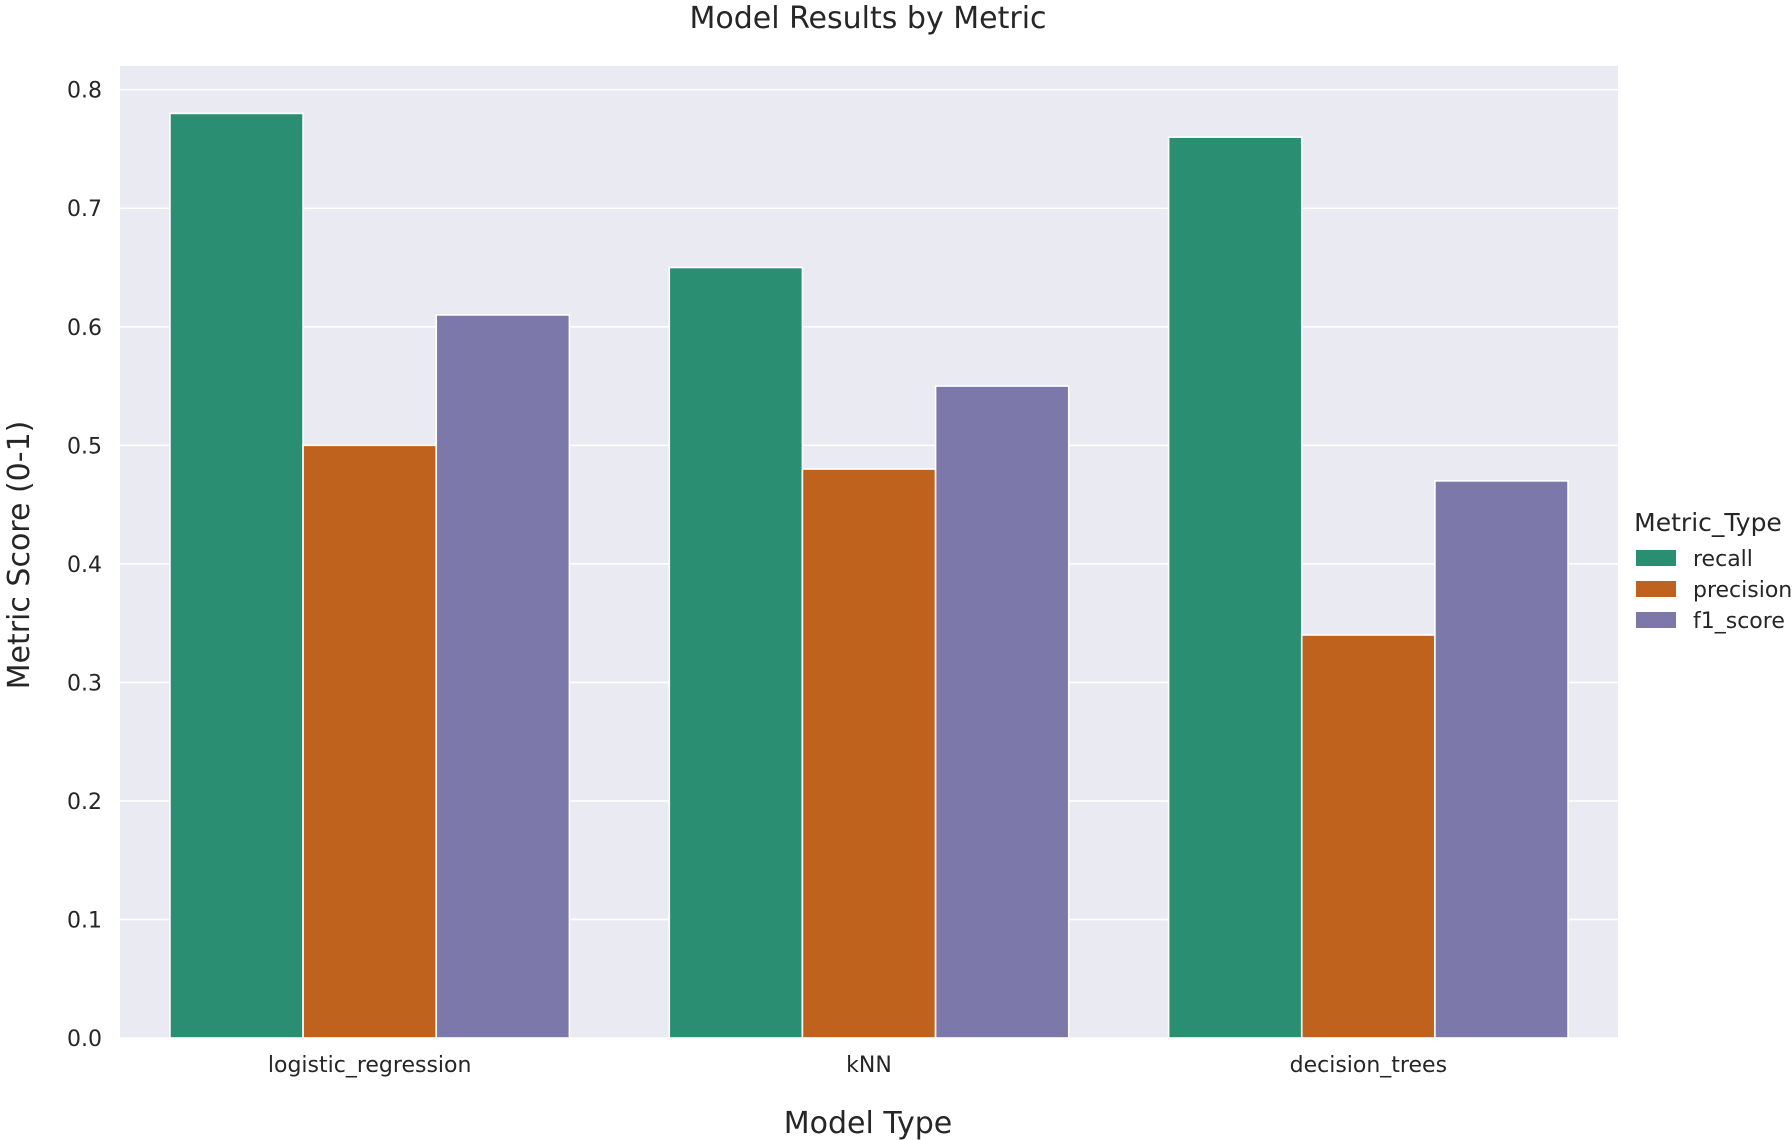 The height and width of the screenshot is (1140, 1792). I want to click on y-tick-label: 0.0, so click(84, 1039).